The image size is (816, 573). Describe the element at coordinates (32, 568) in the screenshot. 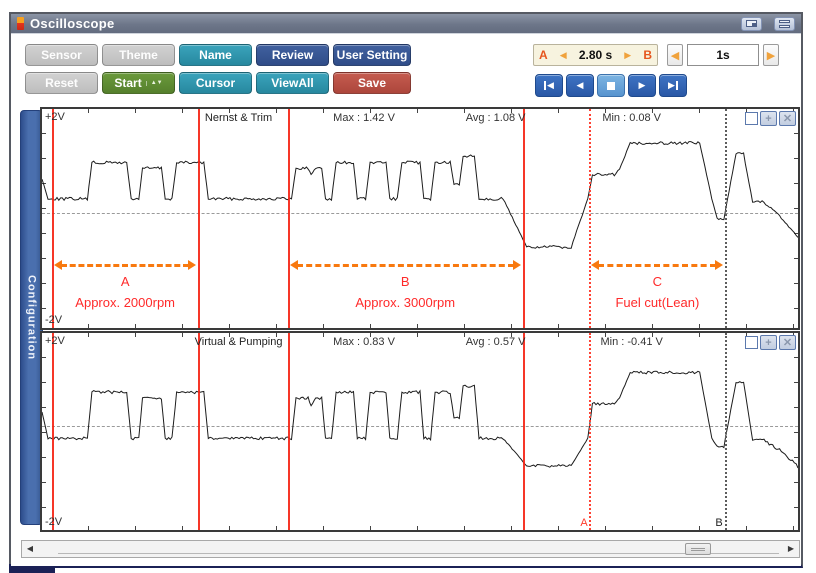

I see `window-corner-edge` at that location.